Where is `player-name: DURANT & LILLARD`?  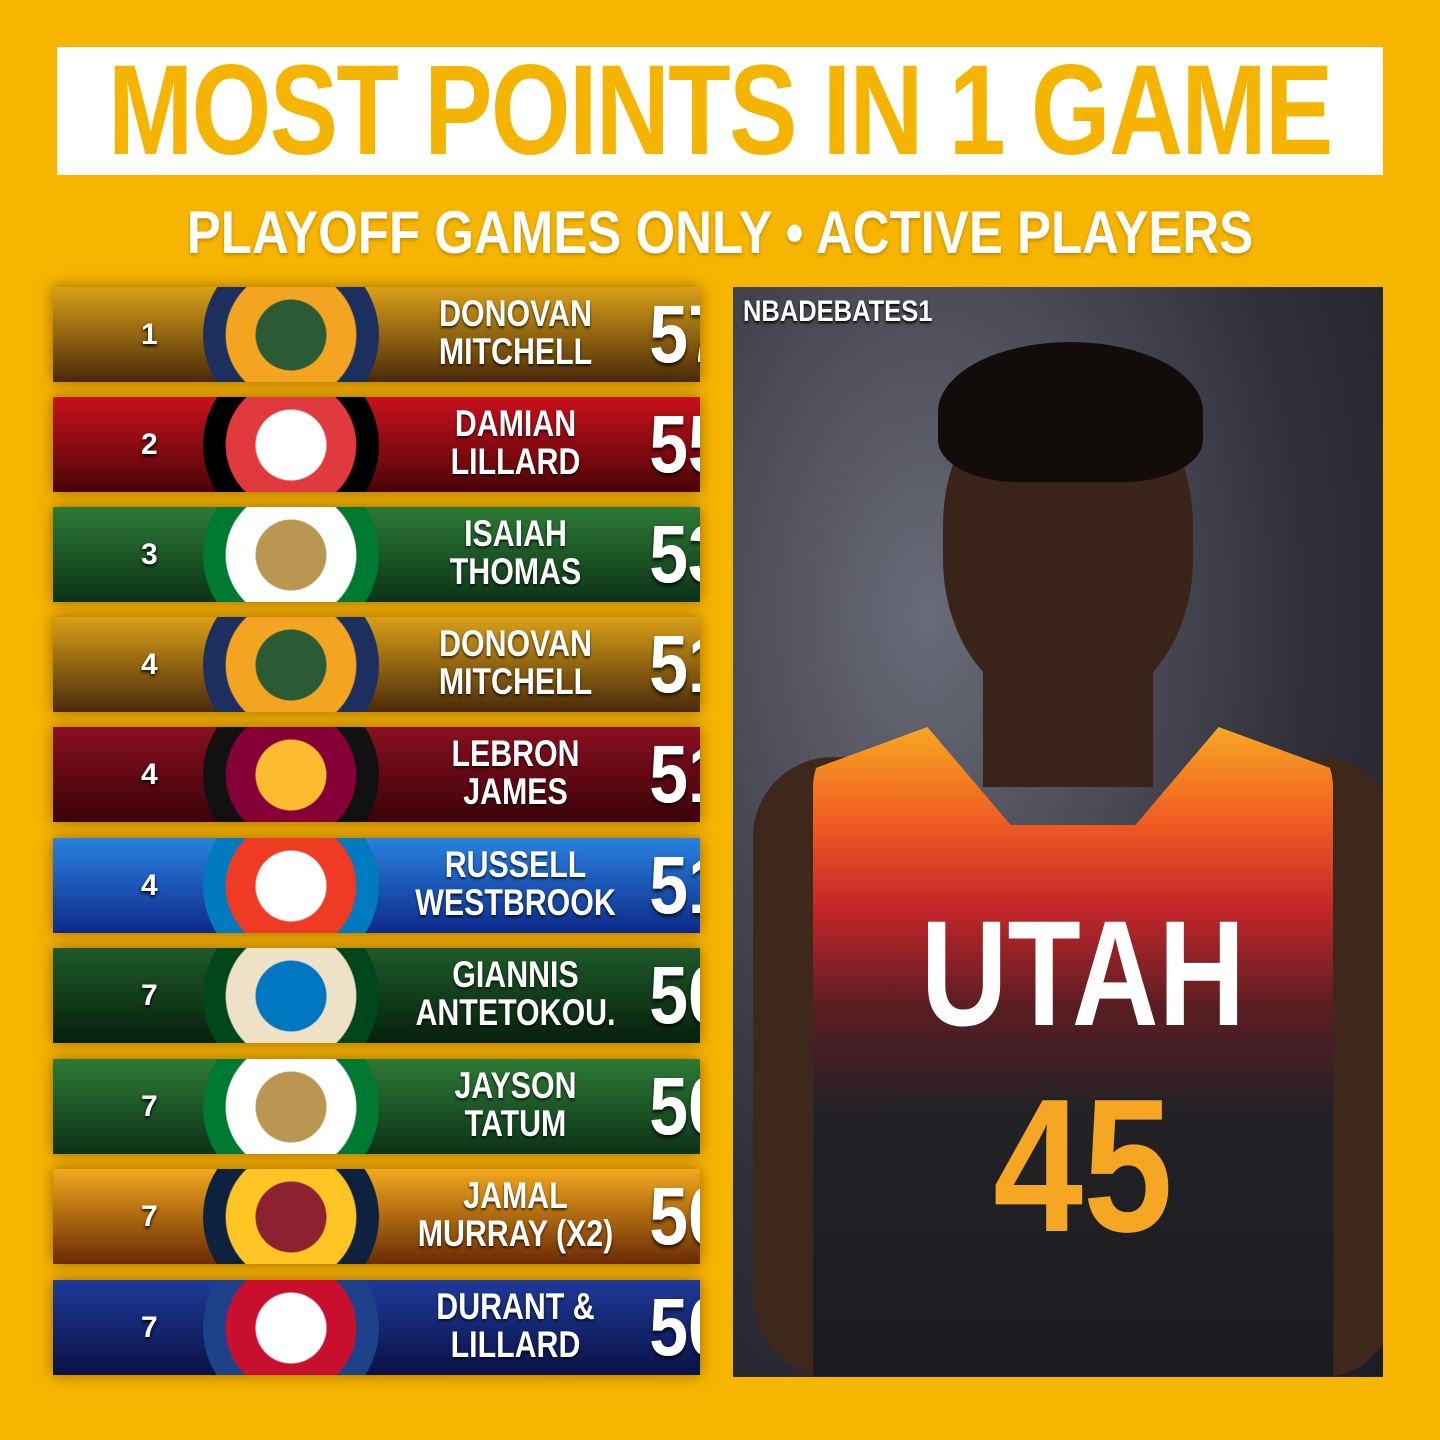
player-name: DURANT & LILLARD is located at coordinates (515, 1326).